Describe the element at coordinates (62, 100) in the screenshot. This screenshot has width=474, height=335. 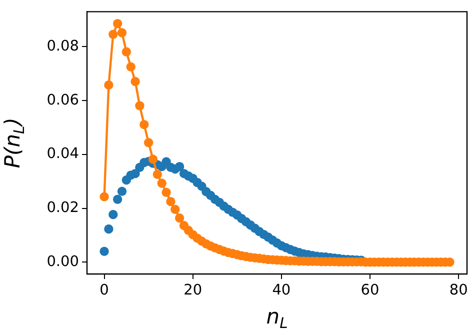
I see `y-tick-label: 0.06` at that location.